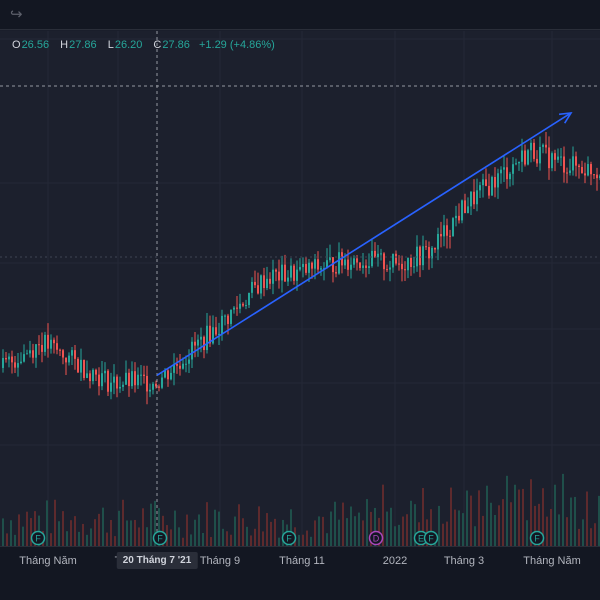 The height and width of the screenshot is (600, 600). Describe the element at coordinates (176, 45) in the screenshot. I see `close-value: 27.86` at that location.